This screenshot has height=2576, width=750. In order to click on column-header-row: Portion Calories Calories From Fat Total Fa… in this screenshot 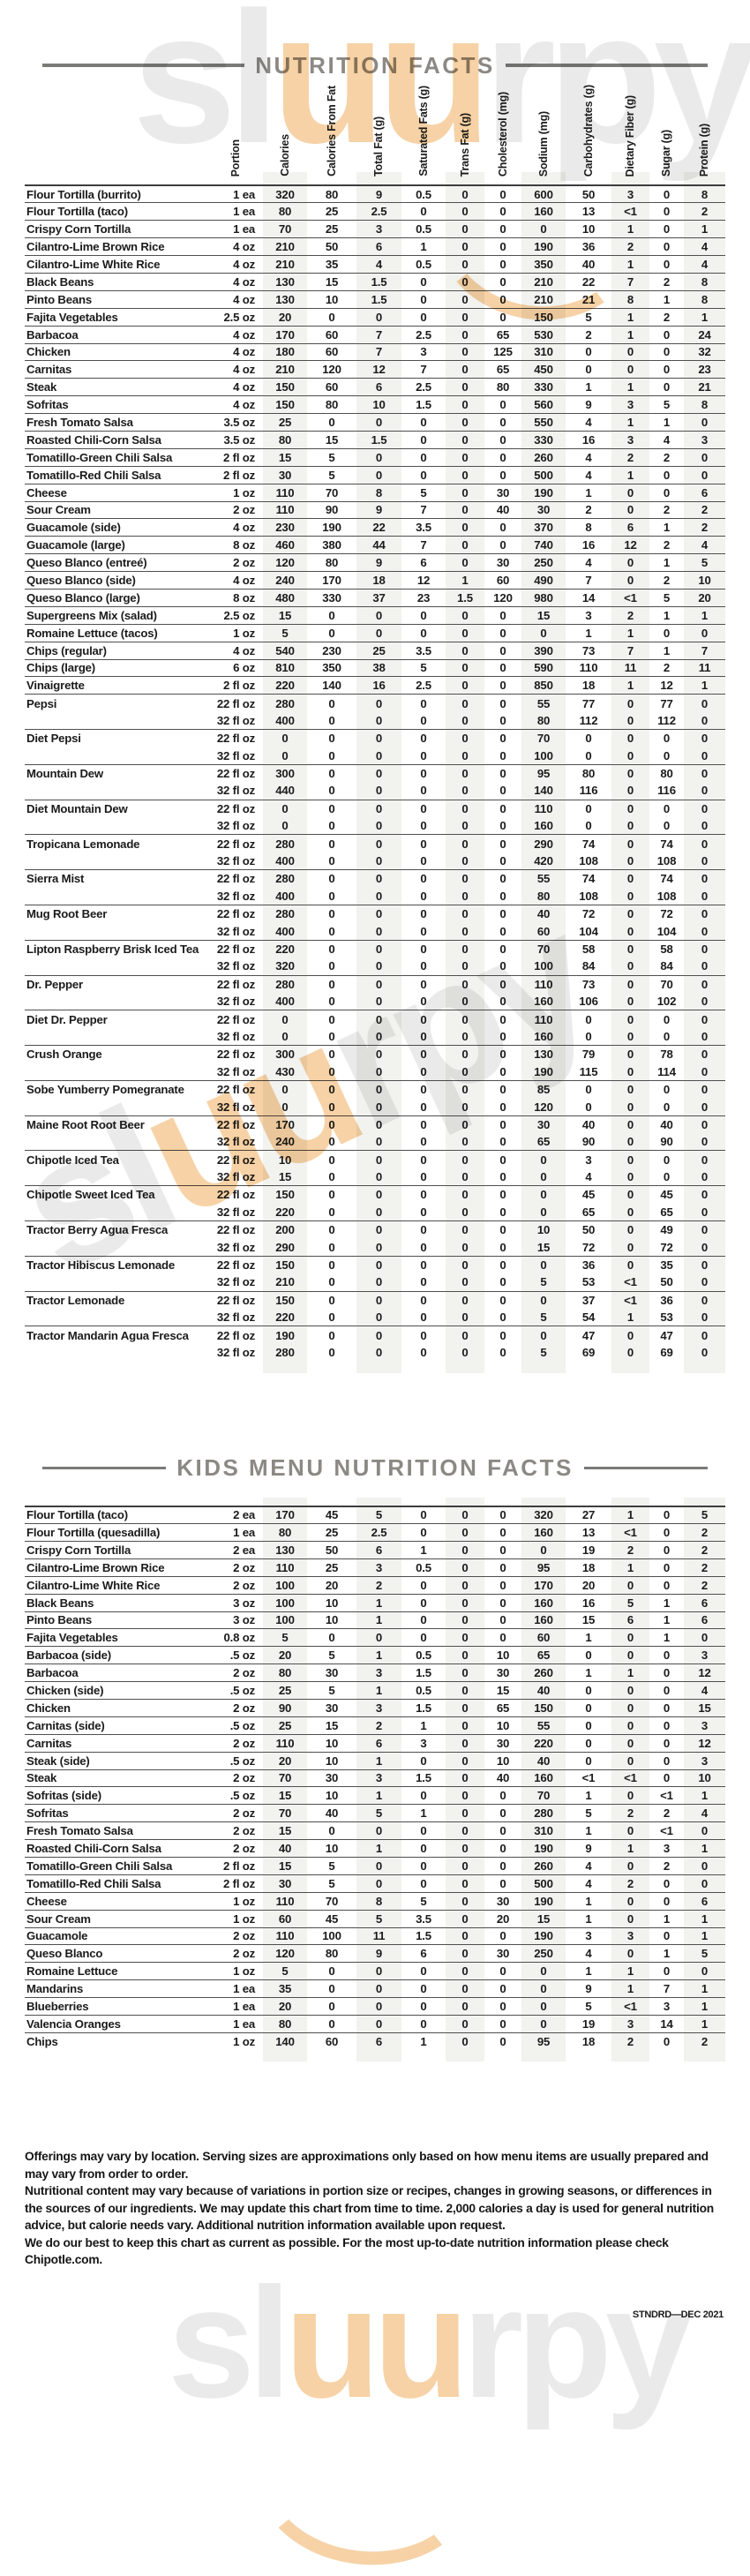, I will do `click(375, 132)`.